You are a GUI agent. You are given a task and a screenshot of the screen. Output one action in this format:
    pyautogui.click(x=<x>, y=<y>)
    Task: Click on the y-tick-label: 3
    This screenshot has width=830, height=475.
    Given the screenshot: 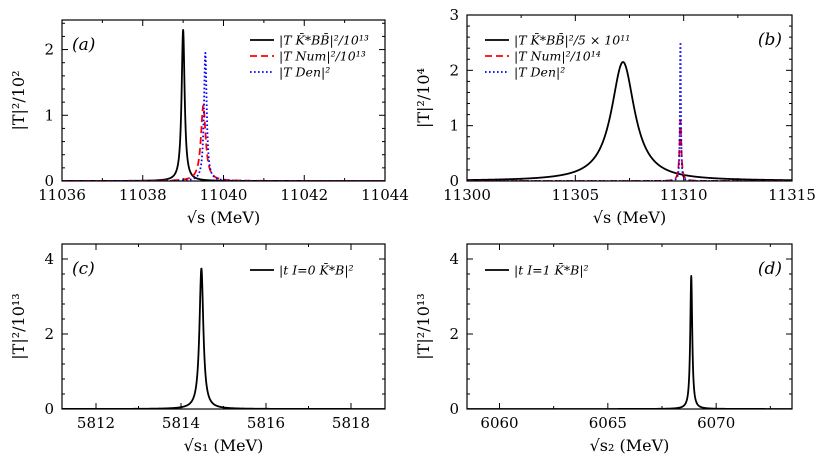 What is the action you would take?
    pyautogui.click(x=454, y=15)
    